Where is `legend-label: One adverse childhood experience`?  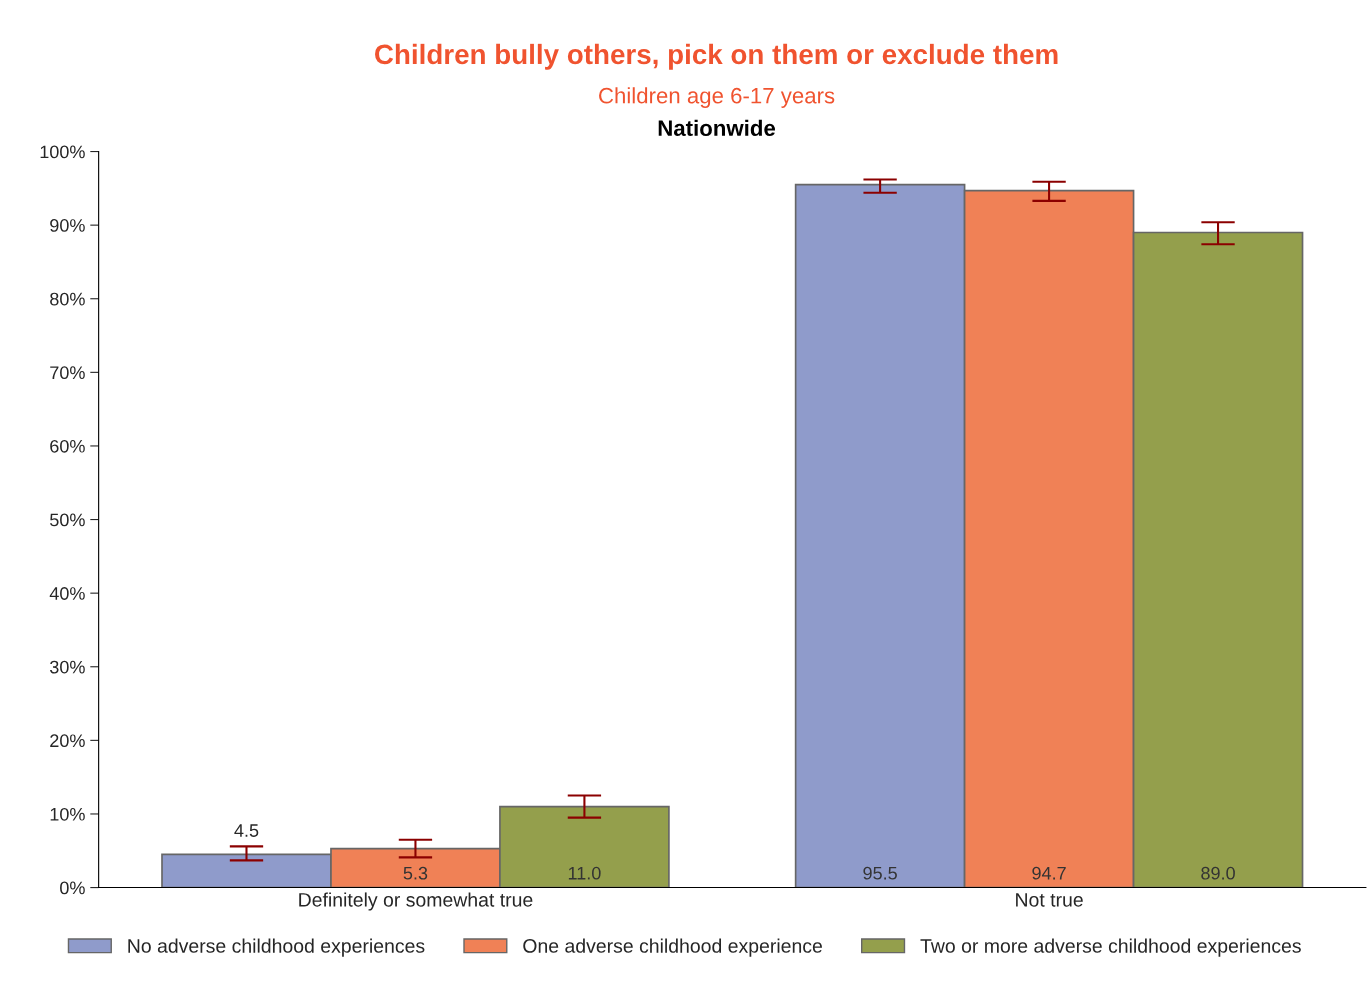 legend-label: One adverse childhood experience is located at coordinates (672, 947).